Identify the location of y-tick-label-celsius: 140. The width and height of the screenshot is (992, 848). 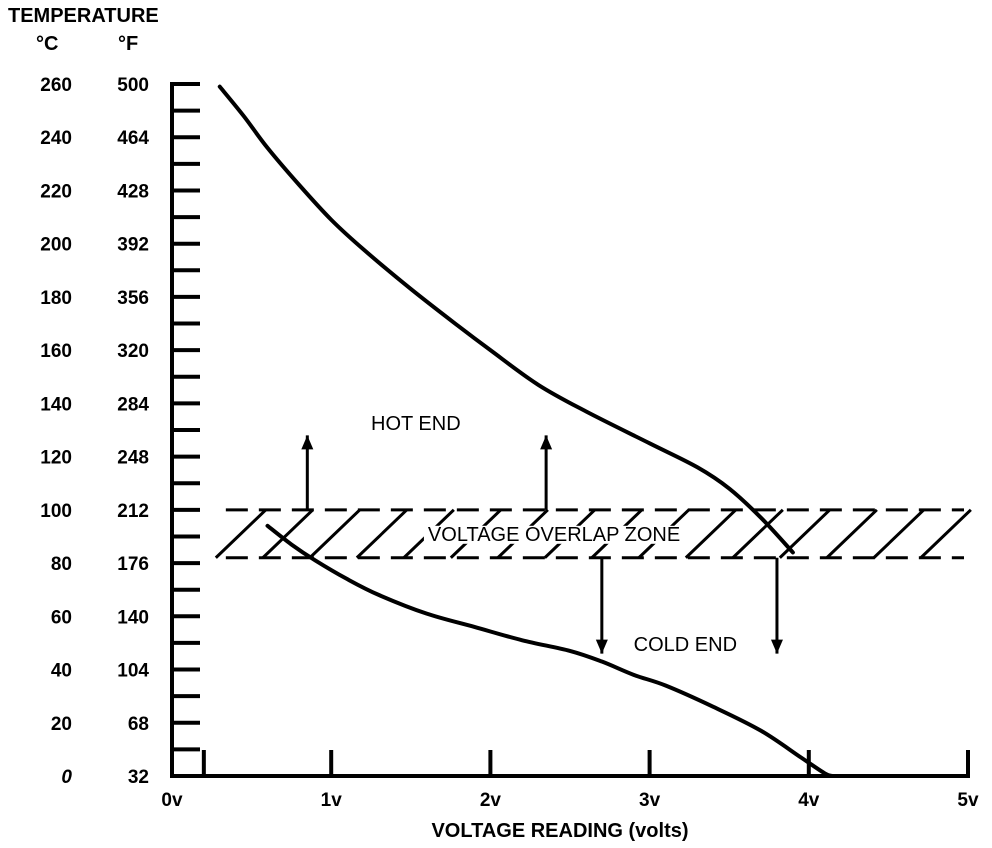
(56, 404).